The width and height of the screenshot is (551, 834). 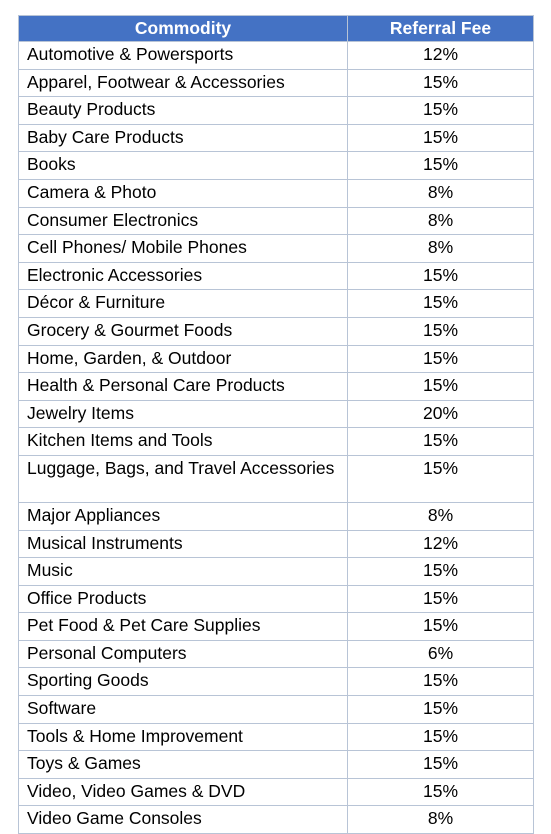 I want to click on commodity-cell: Pet Food & Pet Care Supplies, so click(x=183, y=626).